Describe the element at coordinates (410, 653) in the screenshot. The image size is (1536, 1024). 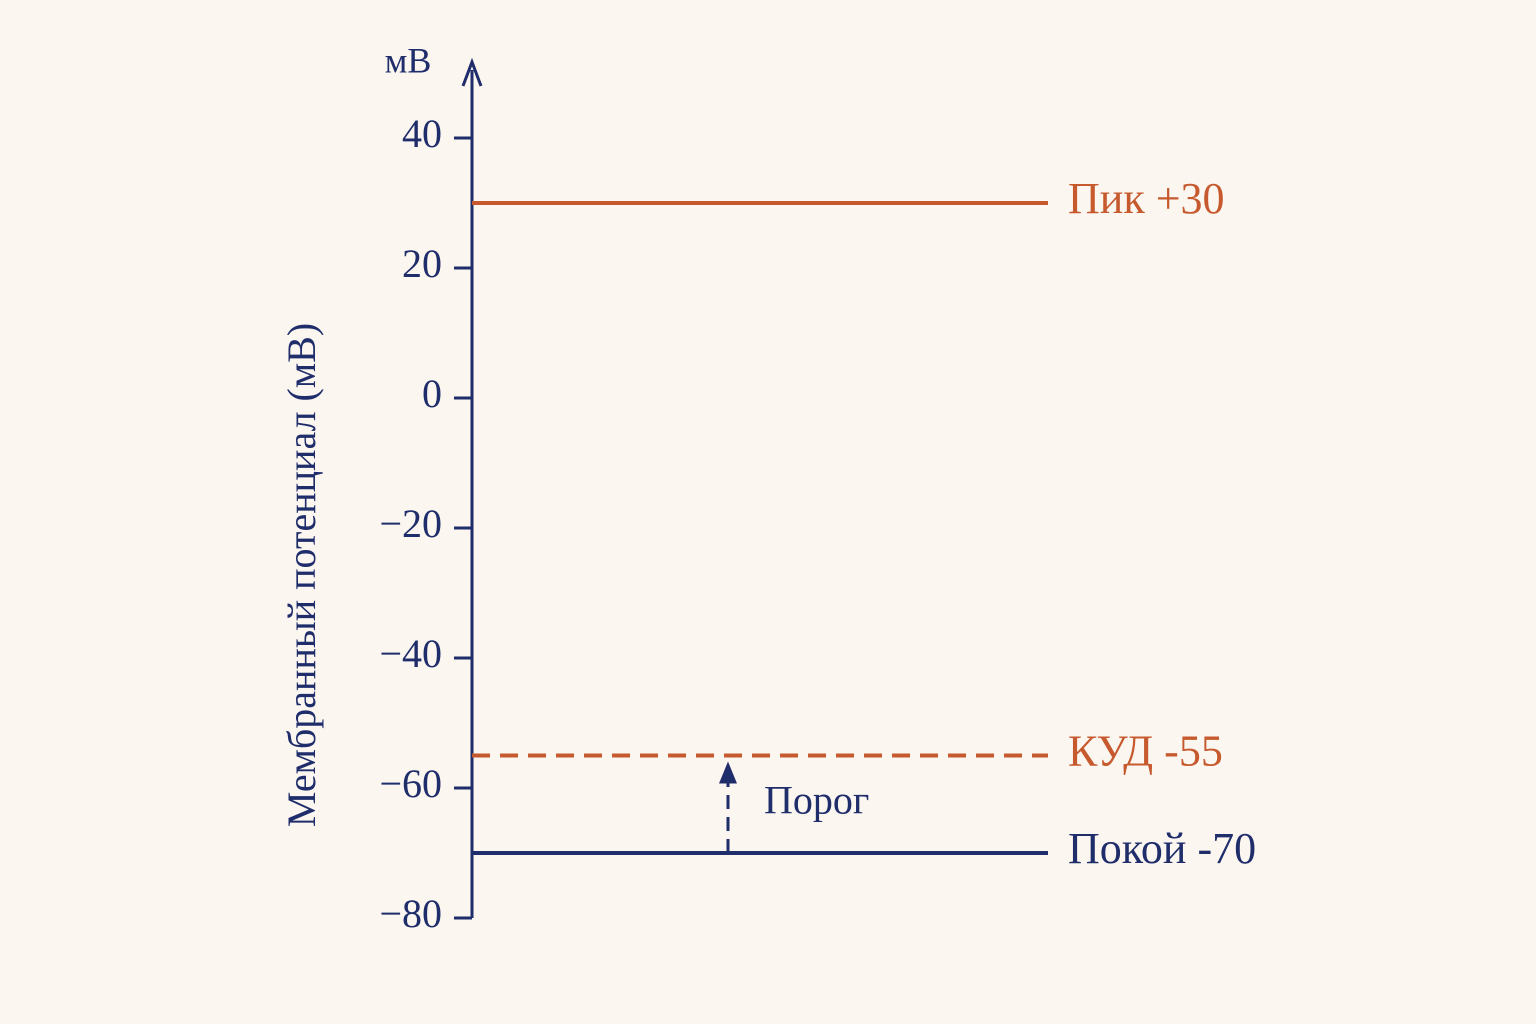
I see `y-tick-label: −40` at that location.